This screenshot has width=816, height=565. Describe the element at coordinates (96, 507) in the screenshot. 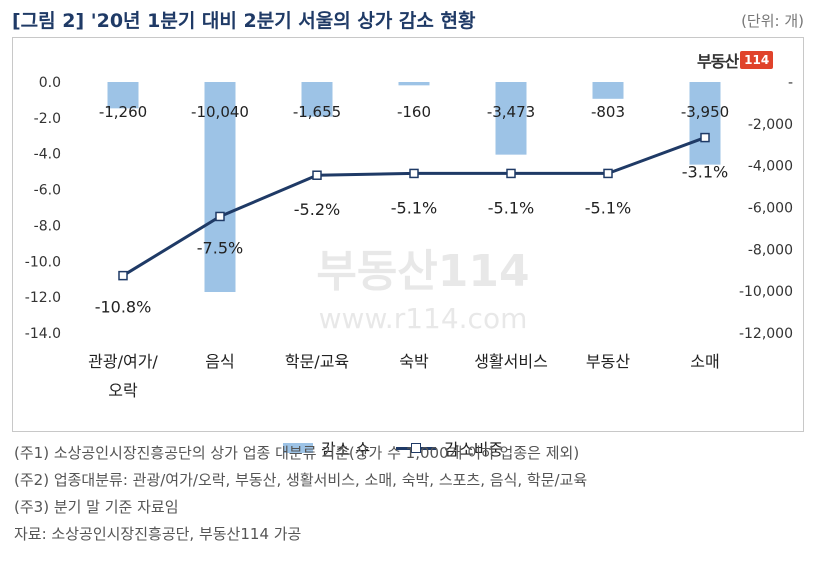

I see `footnote-3: (주3) 분기 말 기준 자료임` at that location.